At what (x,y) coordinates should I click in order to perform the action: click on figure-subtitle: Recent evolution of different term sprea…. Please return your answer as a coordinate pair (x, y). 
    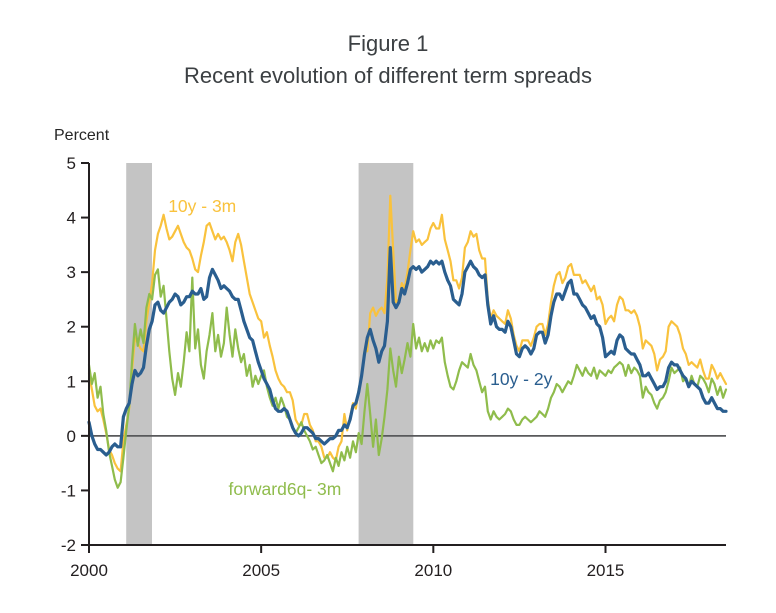
    Looking at the image, I should click on (388, 75).